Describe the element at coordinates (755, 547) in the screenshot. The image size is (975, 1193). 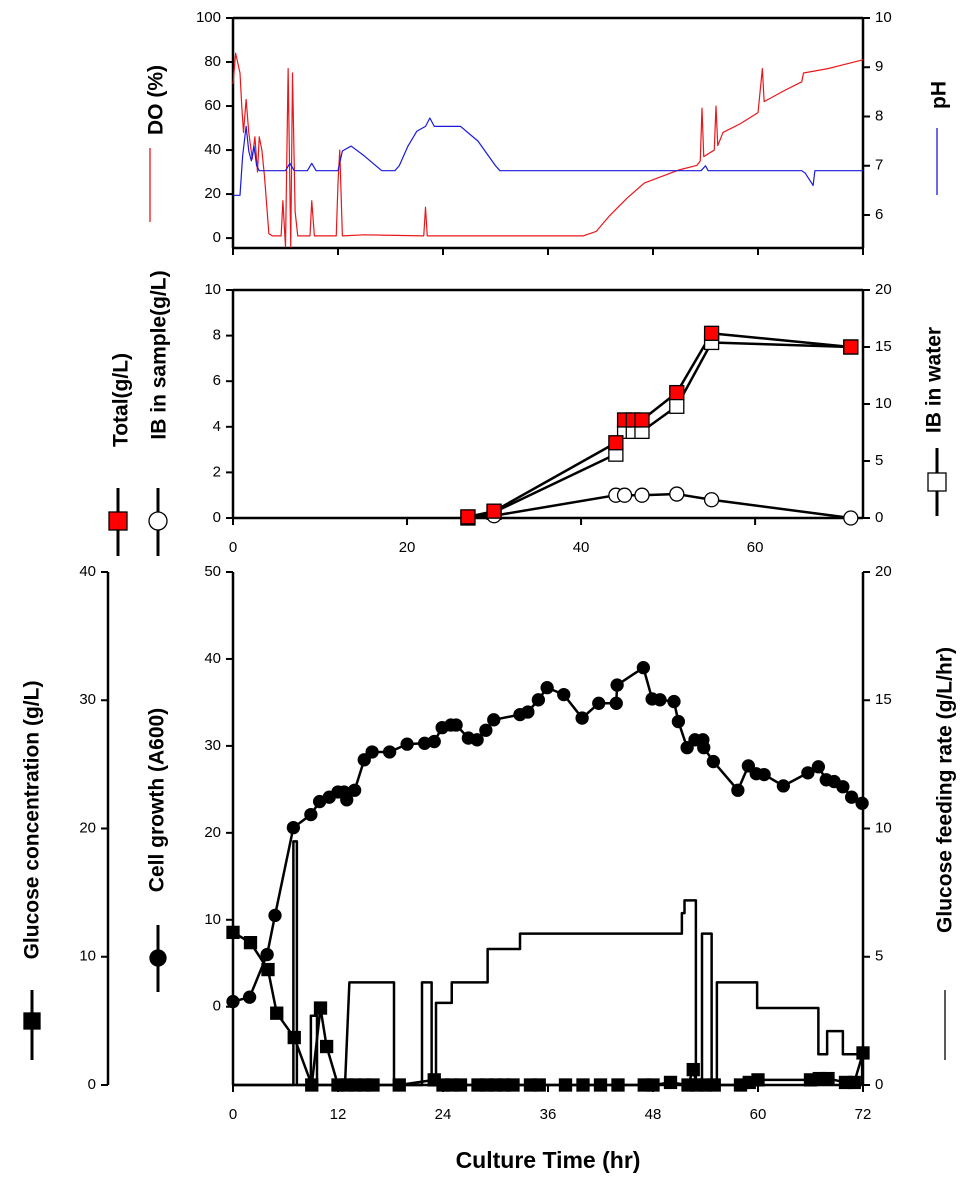
I see `x-tick-label: 60` at that location.